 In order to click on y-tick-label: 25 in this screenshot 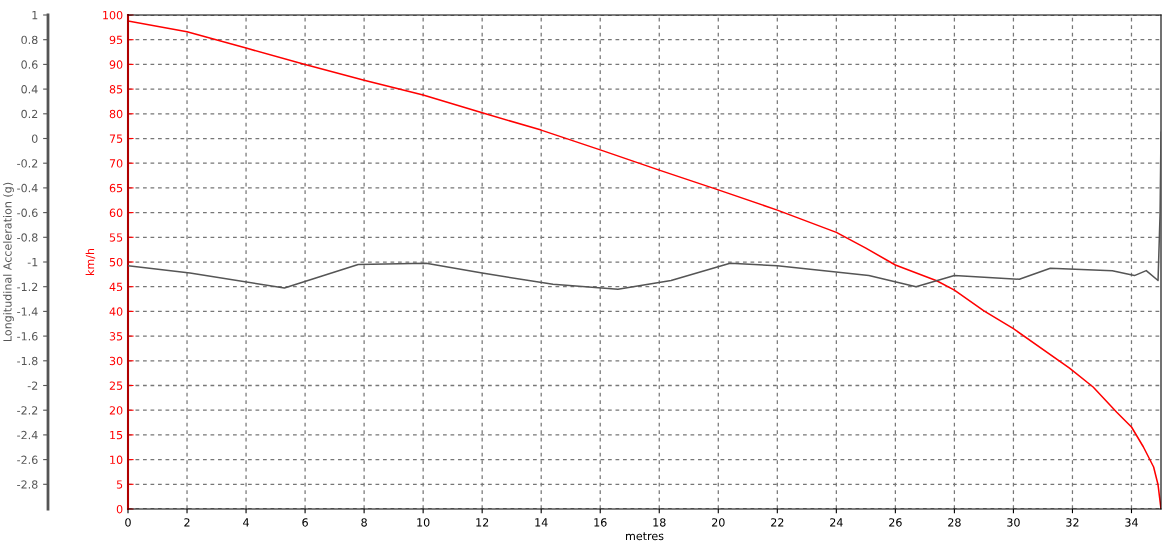, I will do `click(116, 385)`.